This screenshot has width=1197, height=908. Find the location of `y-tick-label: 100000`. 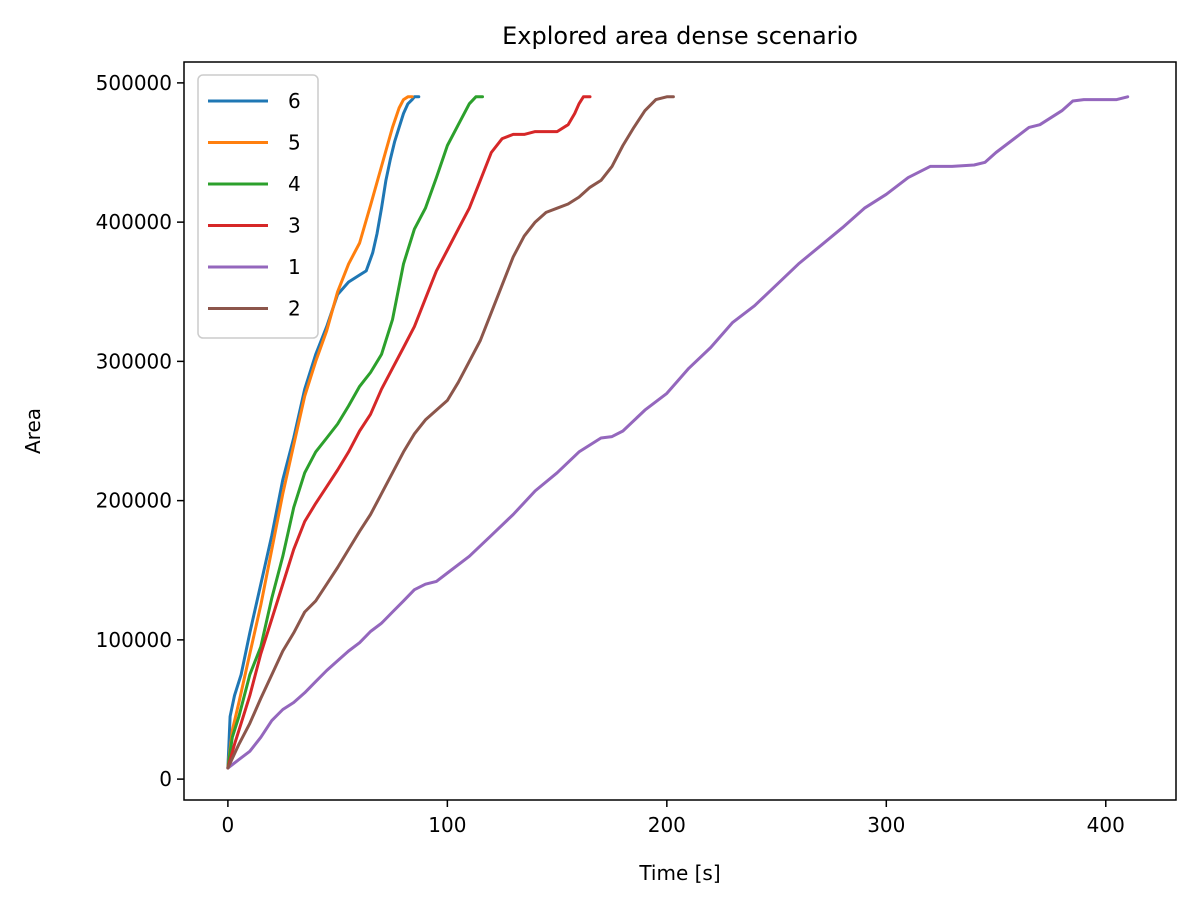

y-tick-label: 100000 is located at coordinates (134, 640).